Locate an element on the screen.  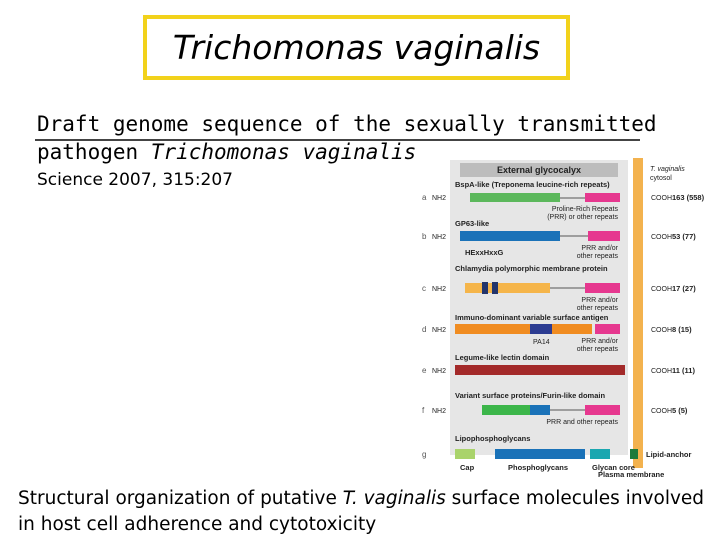
motif-label: HExxHxxG is located at coordinates (484, 252).